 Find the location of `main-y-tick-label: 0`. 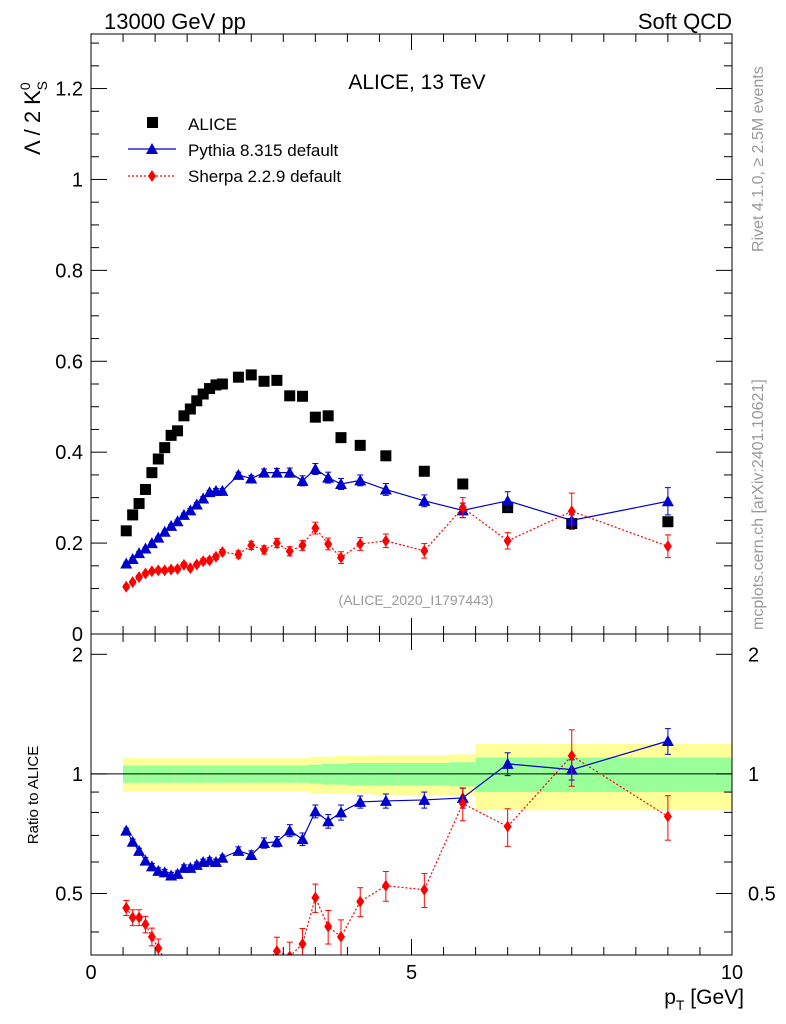

main-y-tick-label: 0 is located at coordinates (77, 635).